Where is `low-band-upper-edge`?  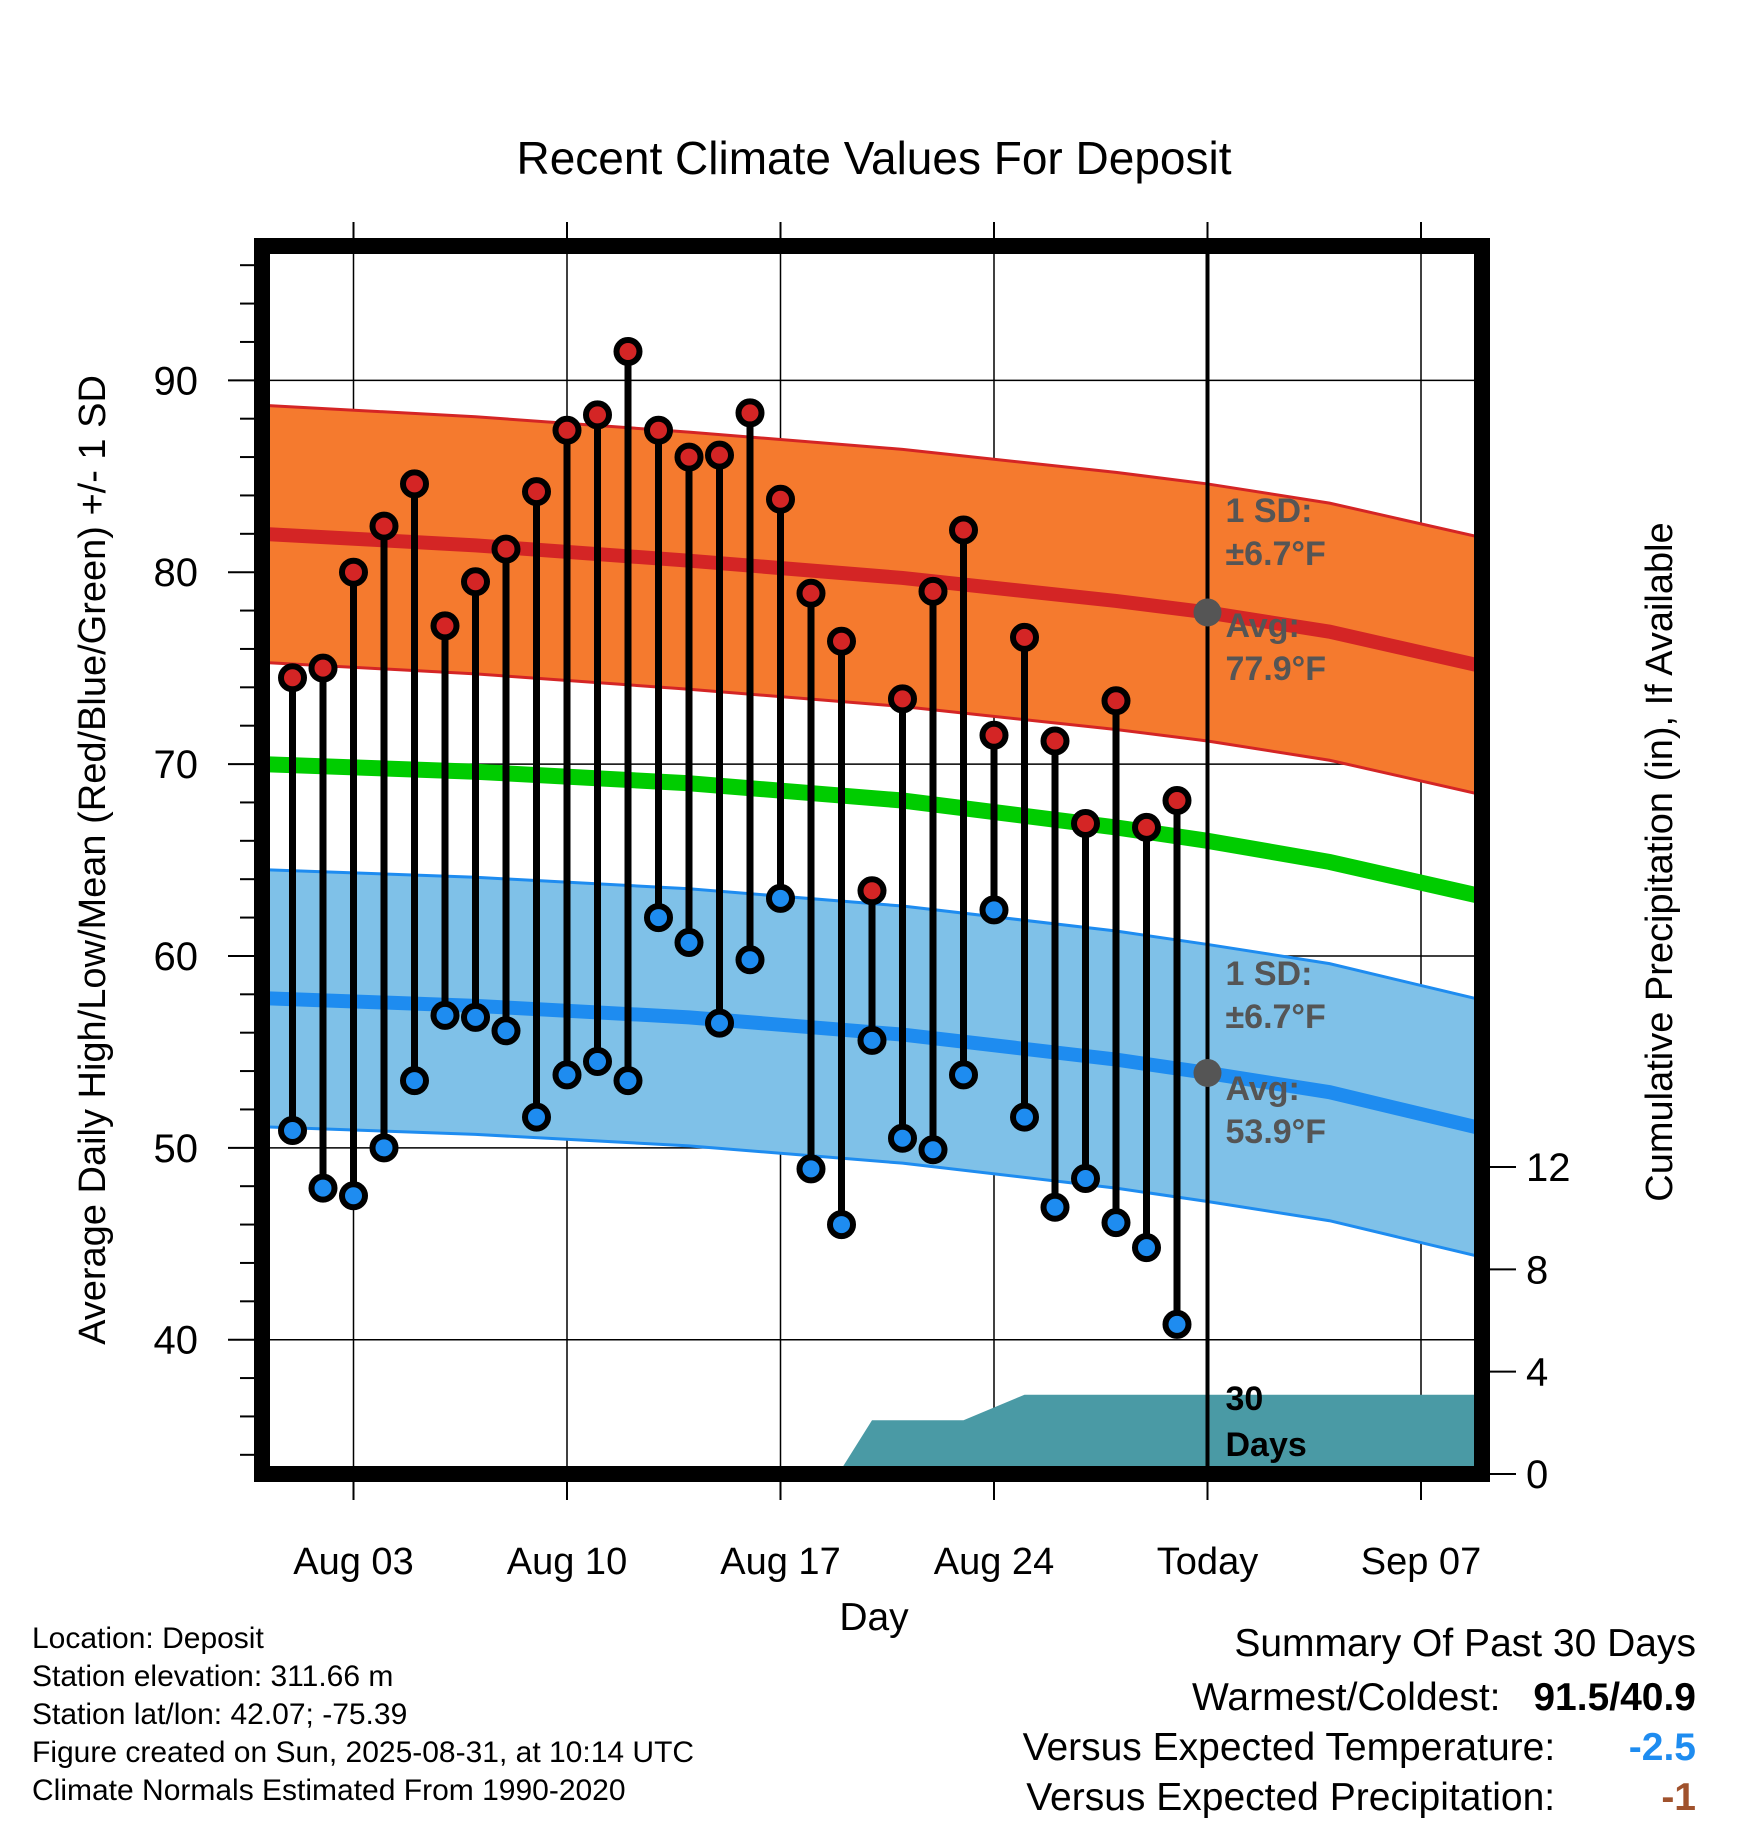
low-band-upper-edge is located at coordinates (872, 935).